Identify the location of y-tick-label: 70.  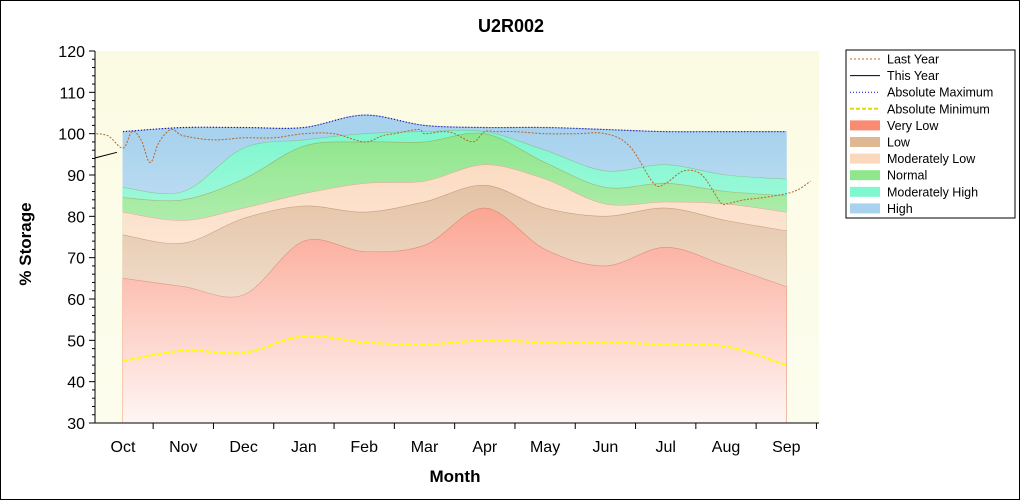
(76, 259).